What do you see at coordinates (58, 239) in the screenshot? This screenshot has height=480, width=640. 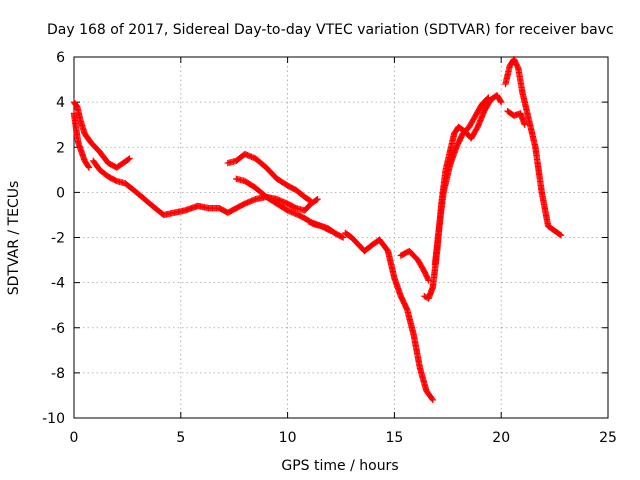 I see `y-tick-label: -2` at bounding box center [58, 239].